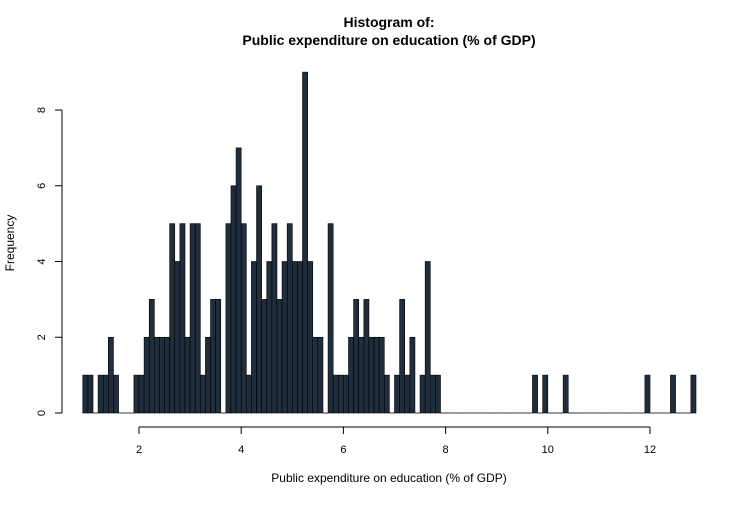 This screenshot has height=505, width=750. I want to click on y-axis: 0 2 4 6 8, so click(49, 261).